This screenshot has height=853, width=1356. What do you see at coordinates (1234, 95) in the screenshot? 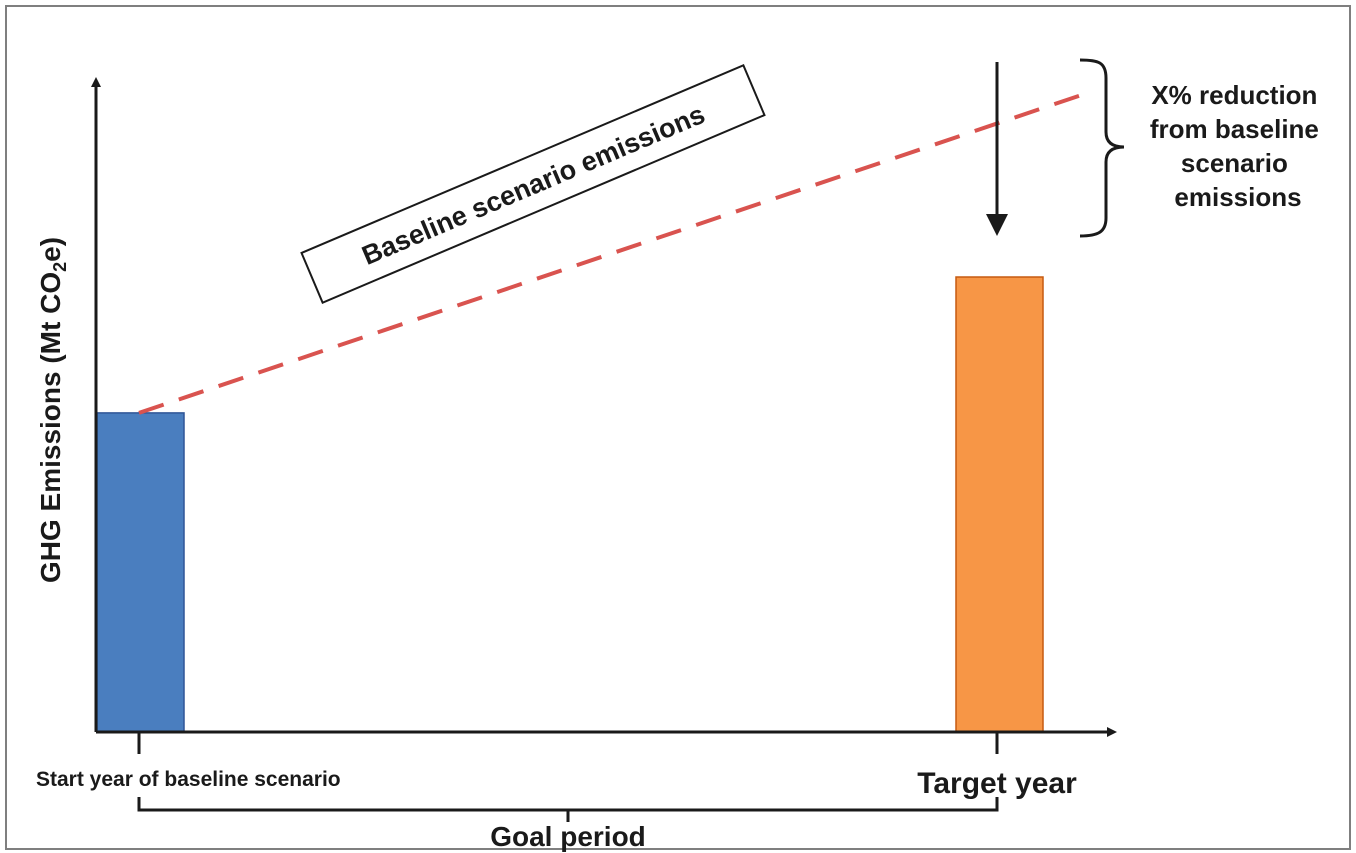
I see `reduction-line-1: X% reduction` at bounding box center [1234, 95].